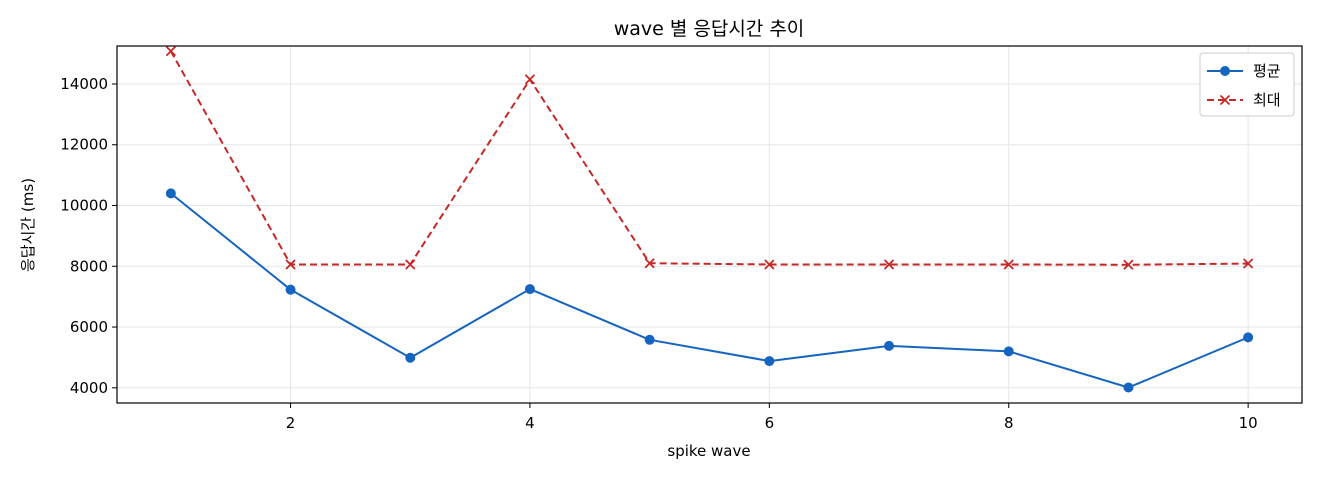 The image size is (1320, 480). Describe the element at coordinates (530, 423) in the screenshot. I see `x-tick-label: 4` at that location.